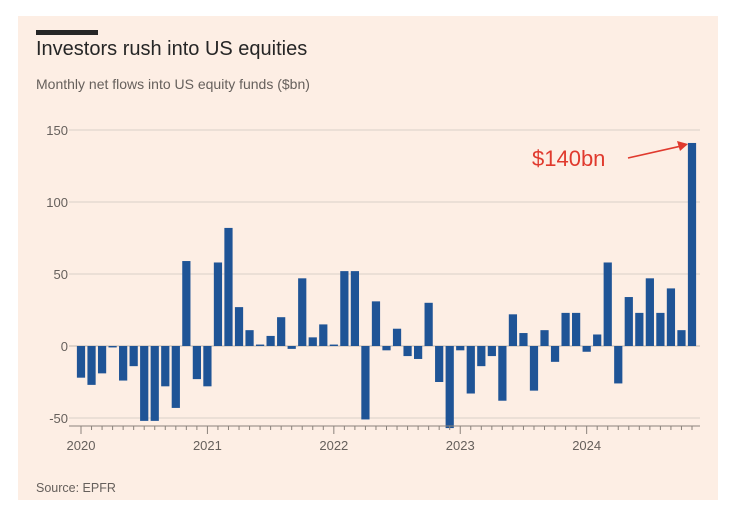 The image size is (732, 512). What do you see at coordinates (67, 32) in the screenshot?
I see `title-accent-bar` at bounding box center [67, 32].